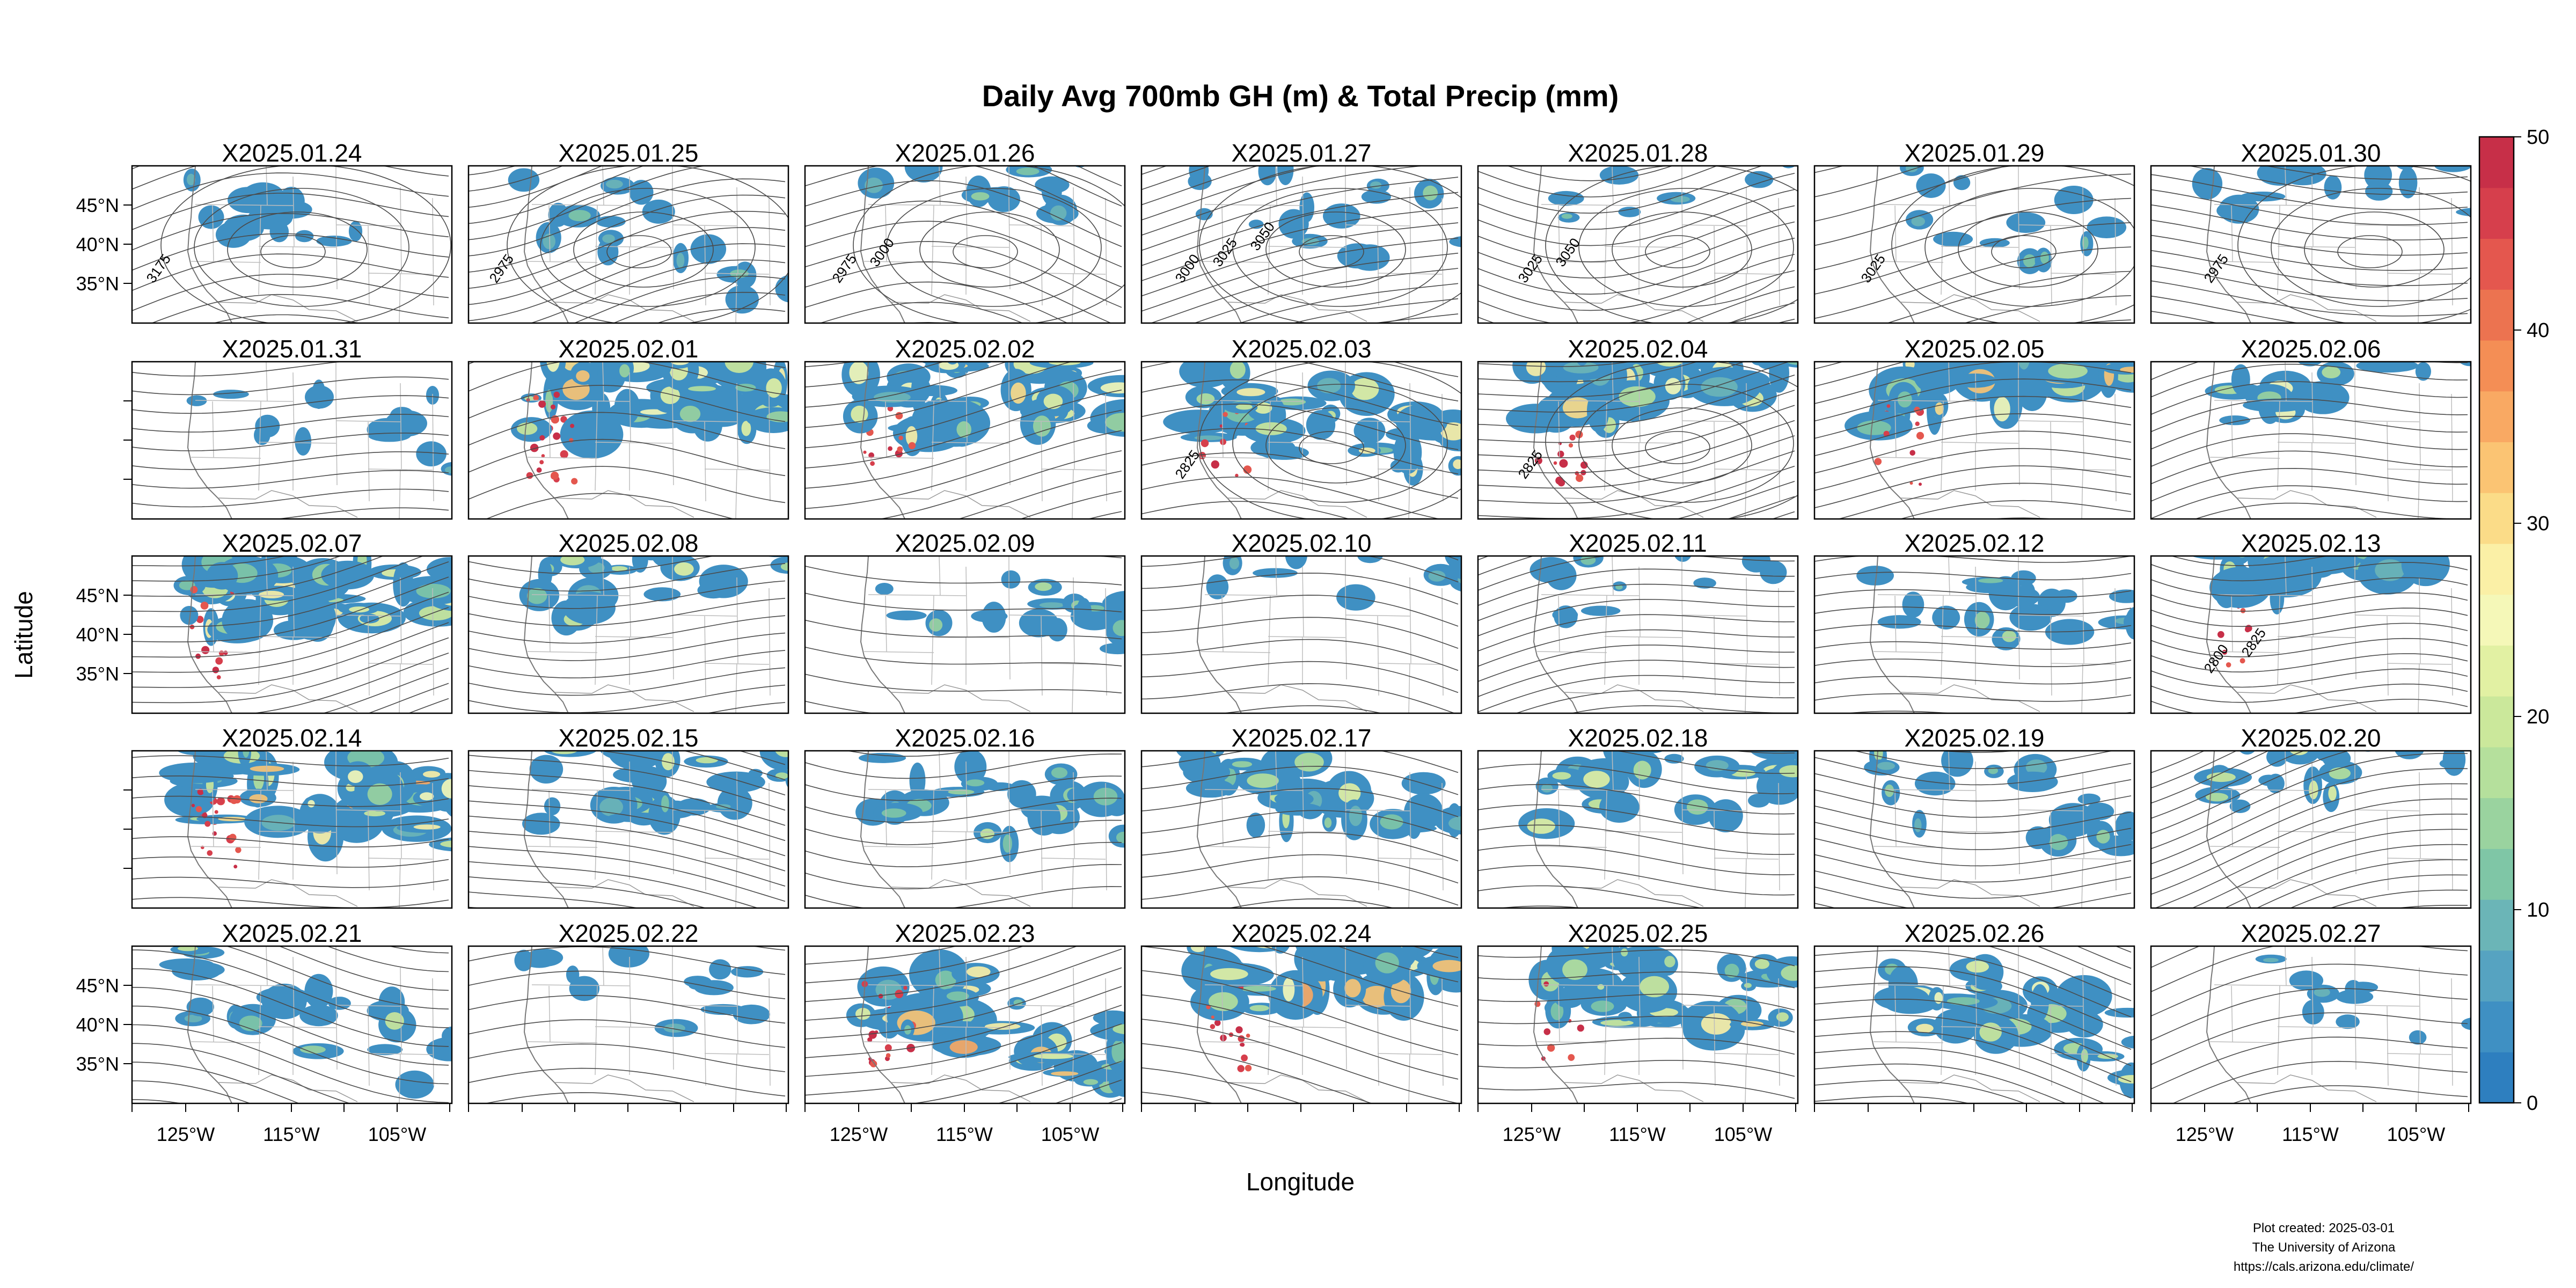 The height and width of the screenshot is (1288, 2576). Describe the element at coordinates (628, 621) in the screenshot. I see `map-panel: X2025.02.08` at that location.